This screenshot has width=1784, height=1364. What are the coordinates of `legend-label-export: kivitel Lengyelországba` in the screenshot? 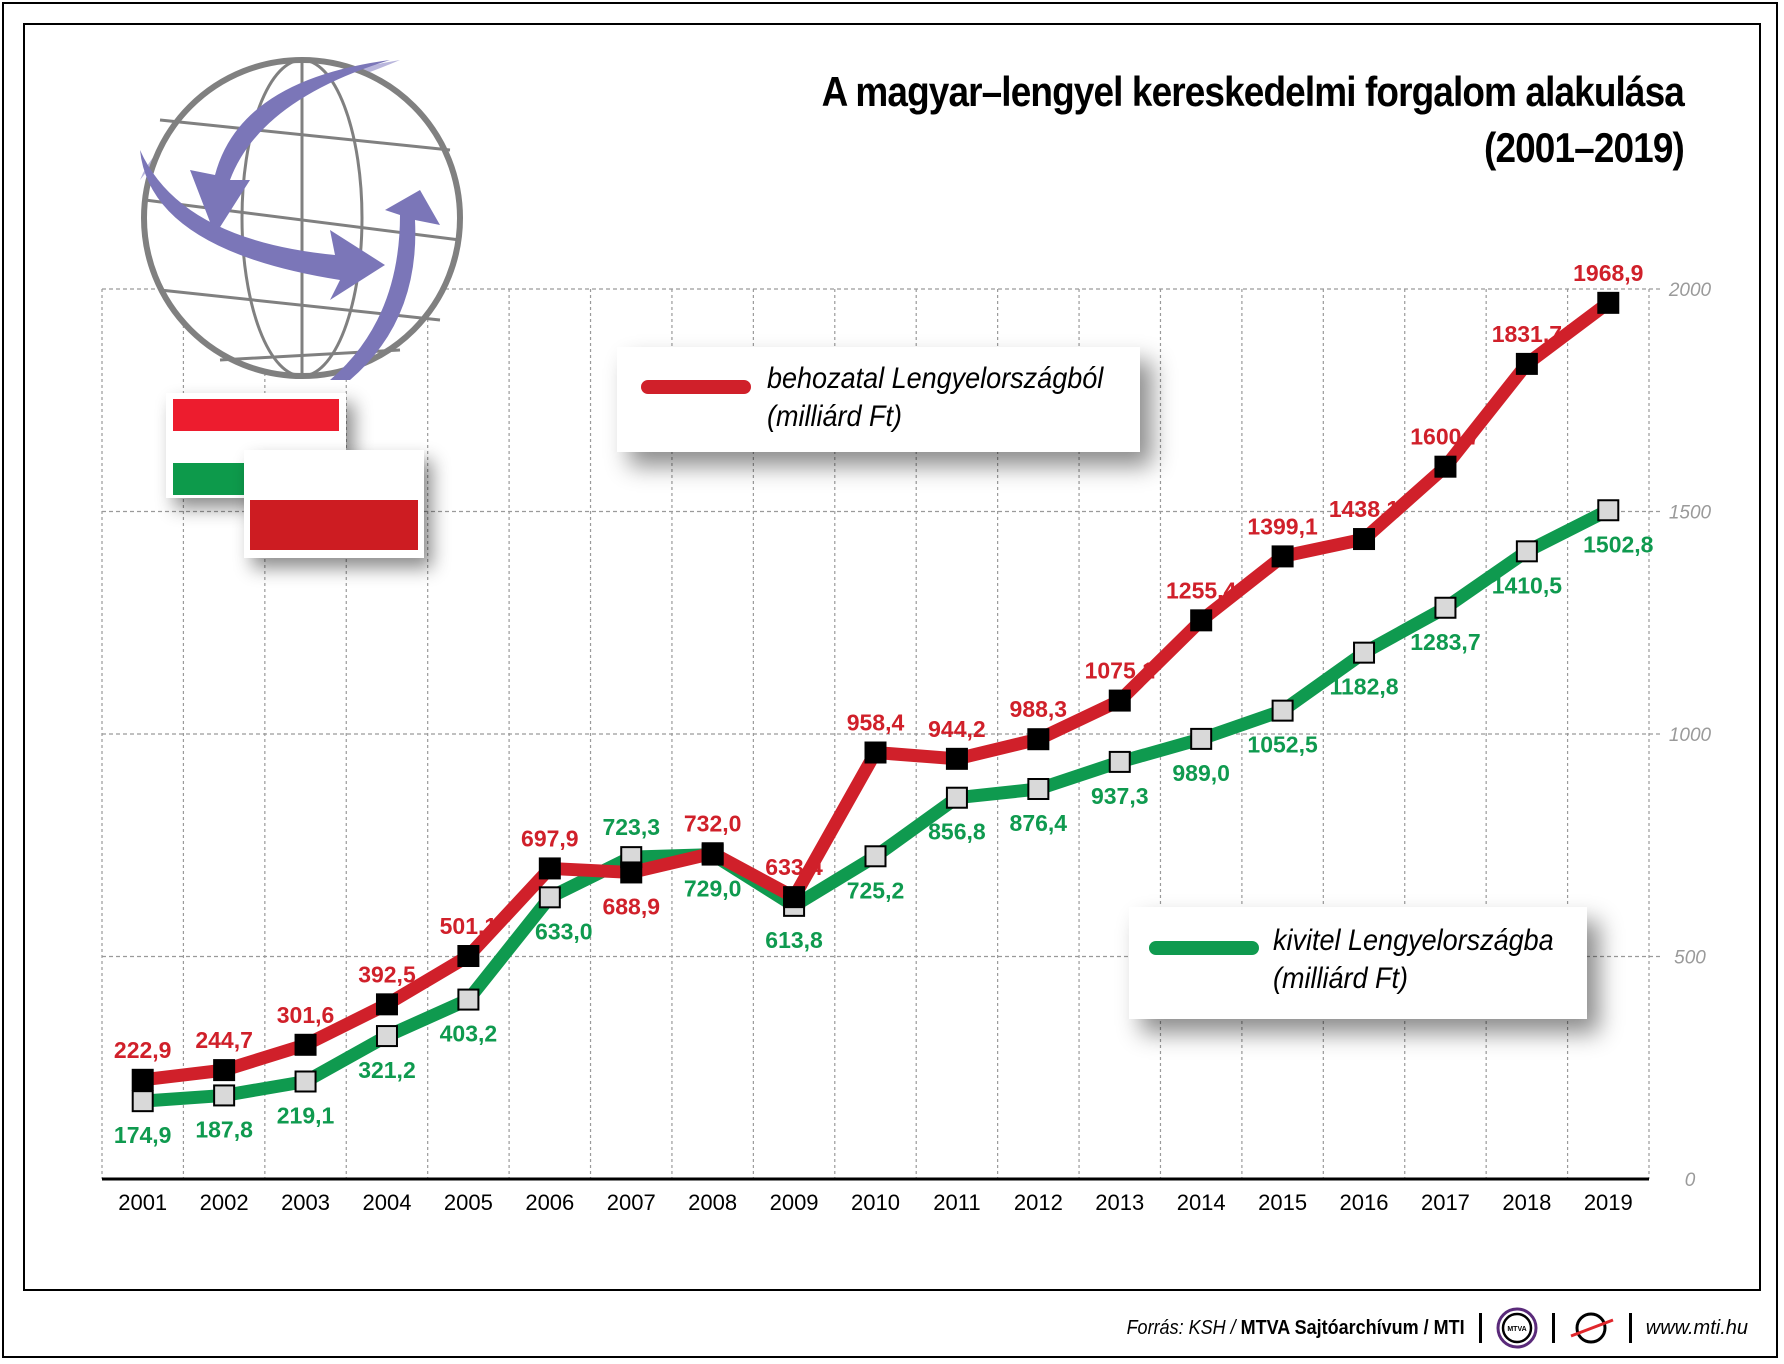 It's located at (1413, 940).